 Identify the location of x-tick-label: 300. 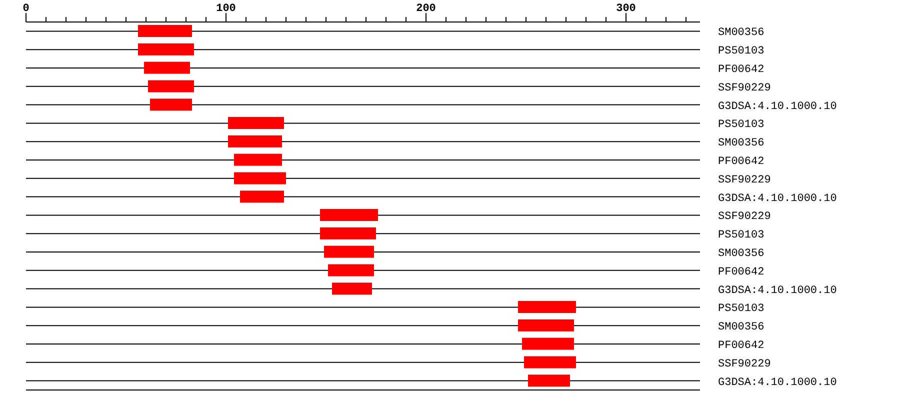
(626, 9).